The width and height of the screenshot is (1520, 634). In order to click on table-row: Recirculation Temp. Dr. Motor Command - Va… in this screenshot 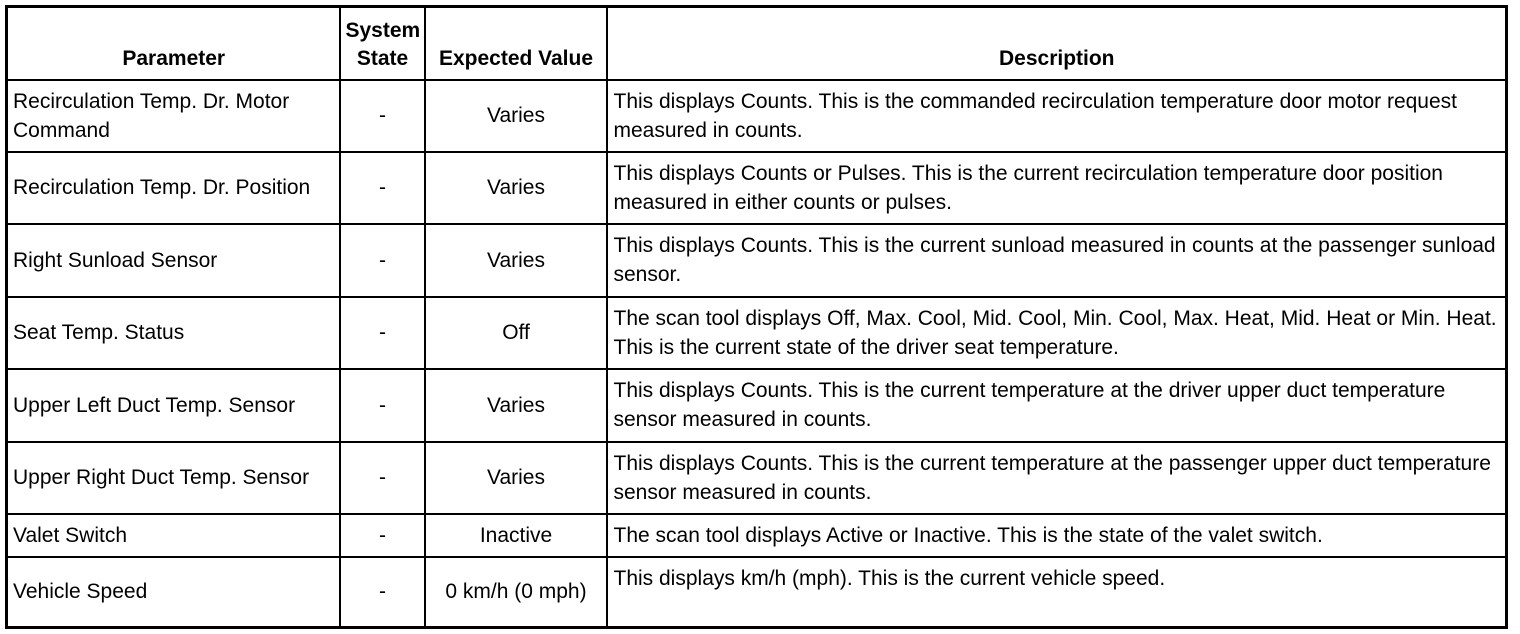, I will do `click(756, 115)`.